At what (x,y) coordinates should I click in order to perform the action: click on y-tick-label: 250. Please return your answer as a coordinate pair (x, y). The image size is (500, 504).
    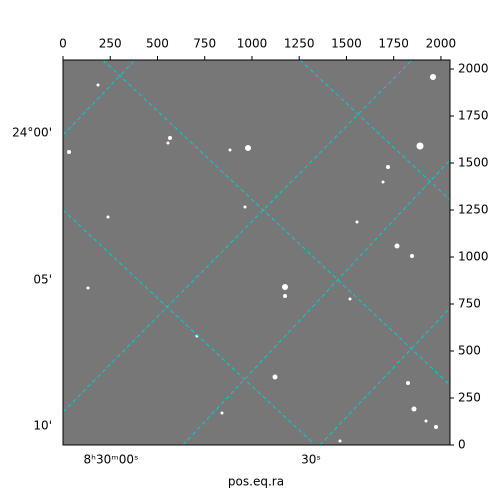
    Looking at the image, I should click on (469, 398).